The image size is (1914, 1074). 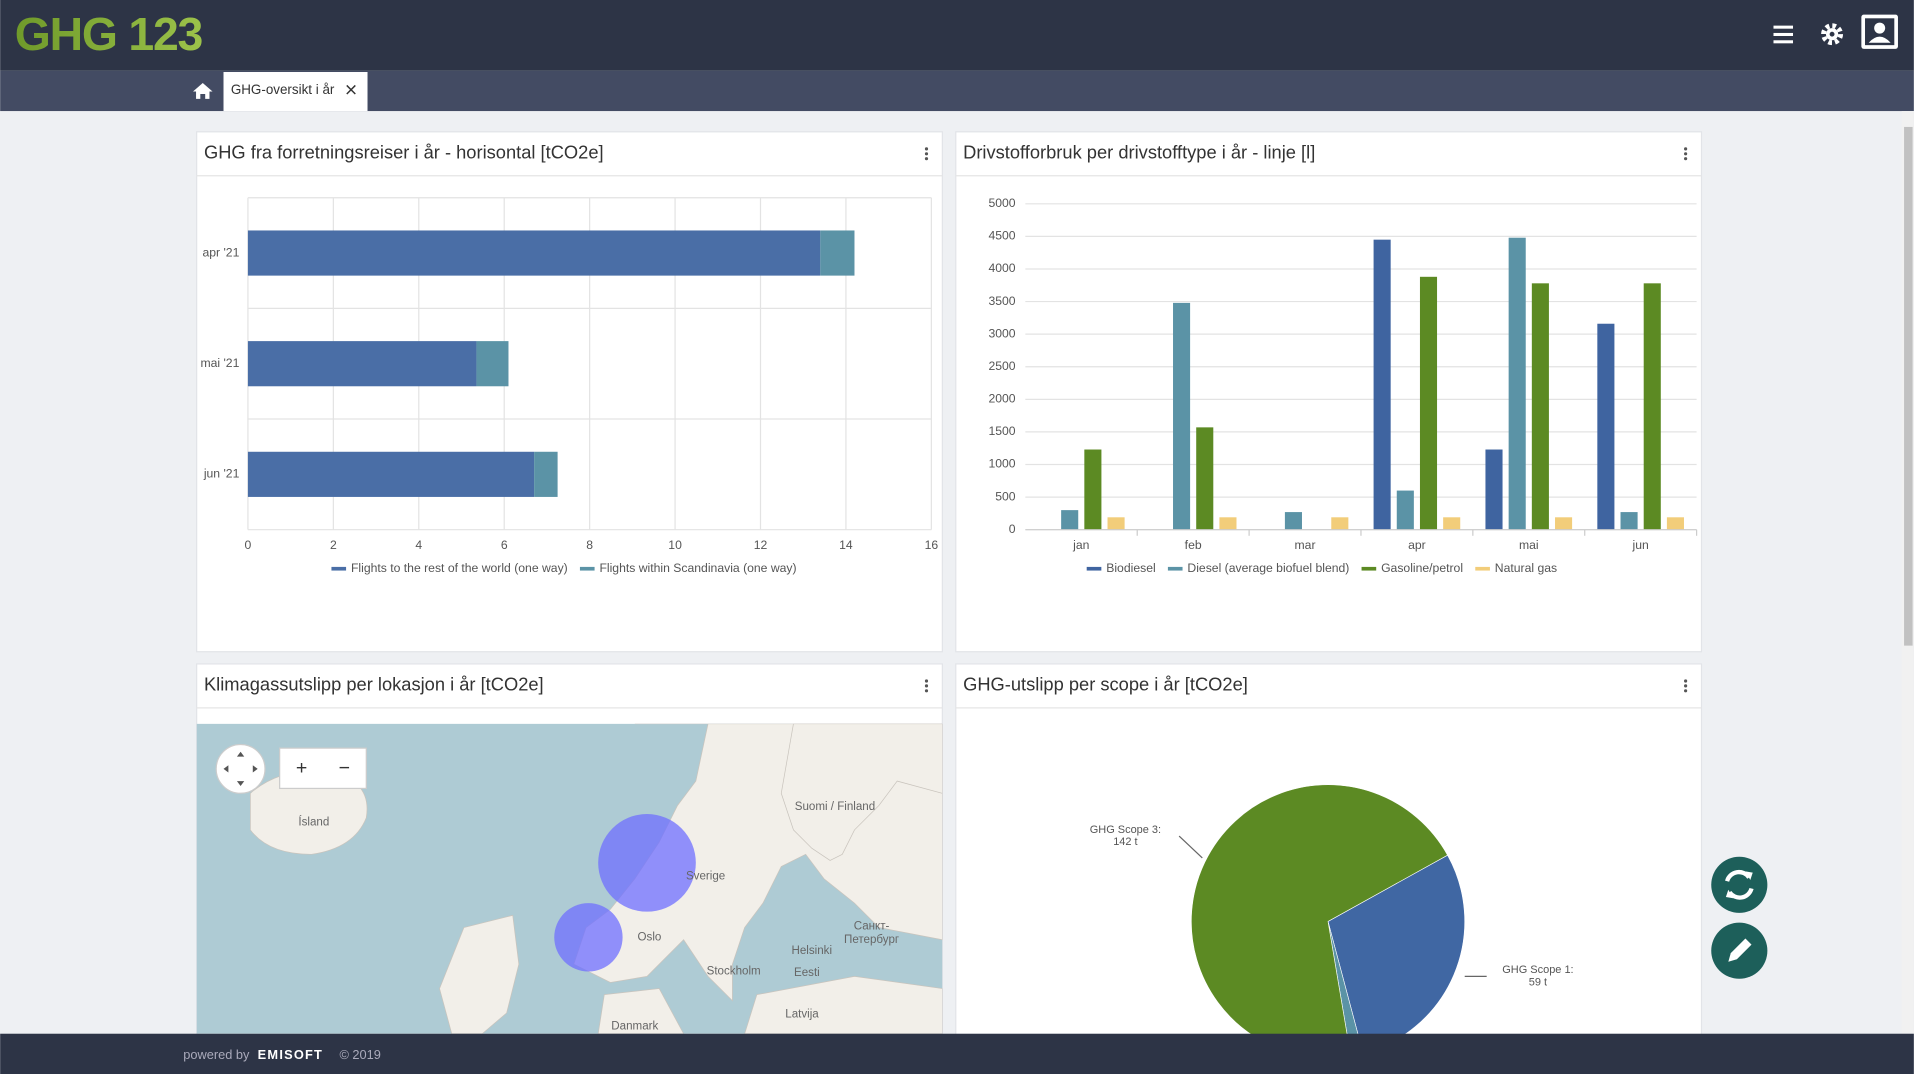 What do you see at coordinates (1417, 545) in the screenshot?
I see `x-tick-label: apr` at bounding box center [1417, 545].